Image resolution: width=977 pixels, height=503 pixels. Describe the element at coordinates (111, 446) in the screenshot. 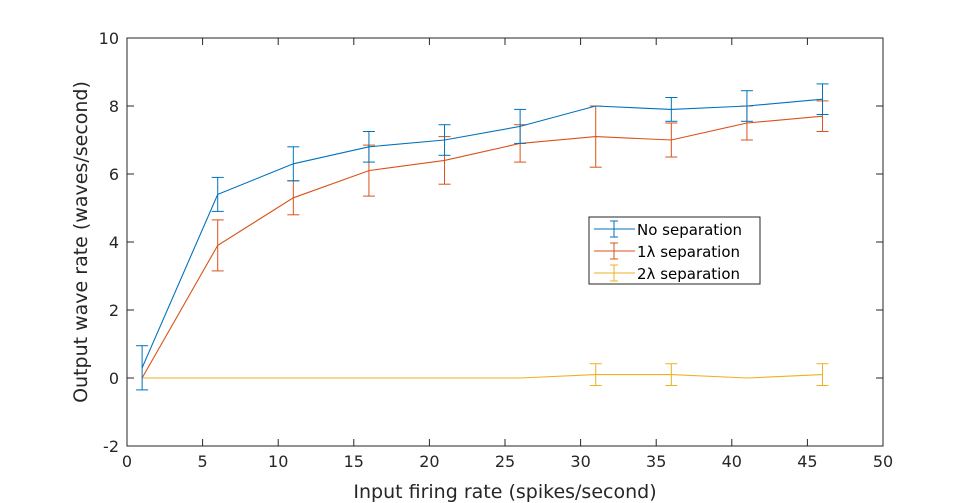

I see `y-tick-label: -2` at that location.